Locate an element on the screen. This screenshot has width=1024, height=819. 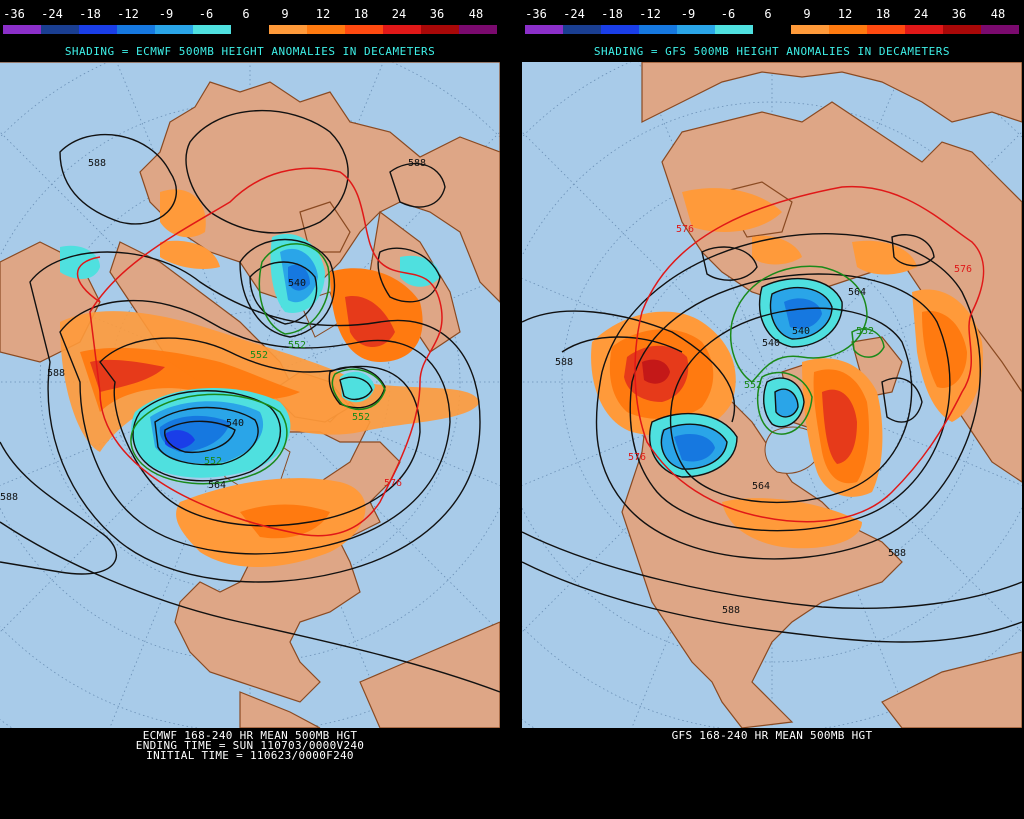
tick-label: 36 is located at coordinates (959, 14).